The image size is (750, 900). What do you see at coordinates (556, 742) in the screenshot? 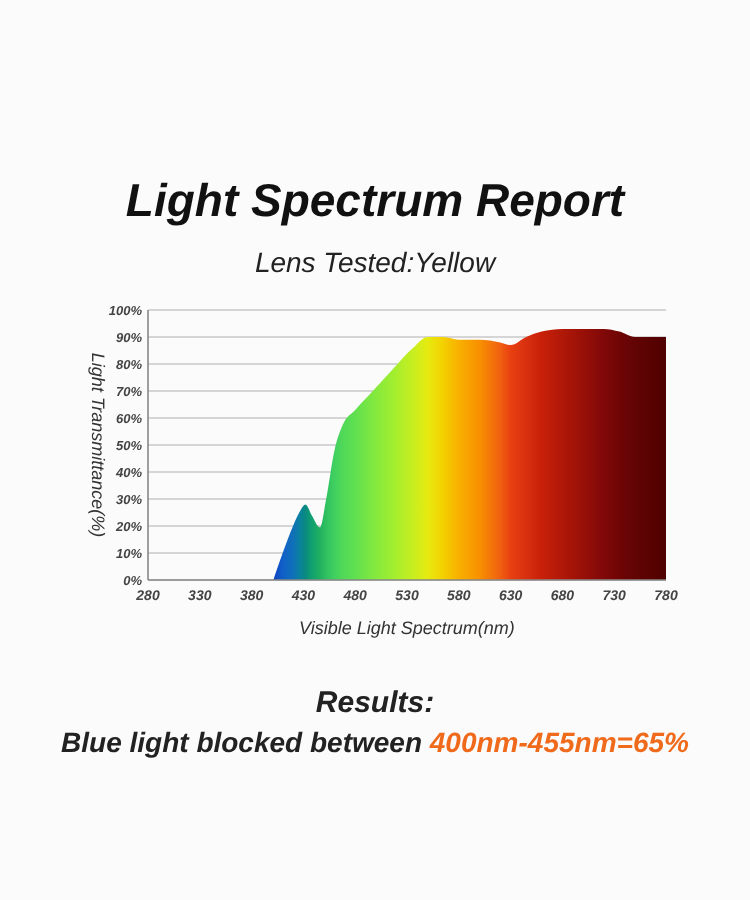
I see `text: 400nm-455nm=65%` at bounding box center [556, 742].